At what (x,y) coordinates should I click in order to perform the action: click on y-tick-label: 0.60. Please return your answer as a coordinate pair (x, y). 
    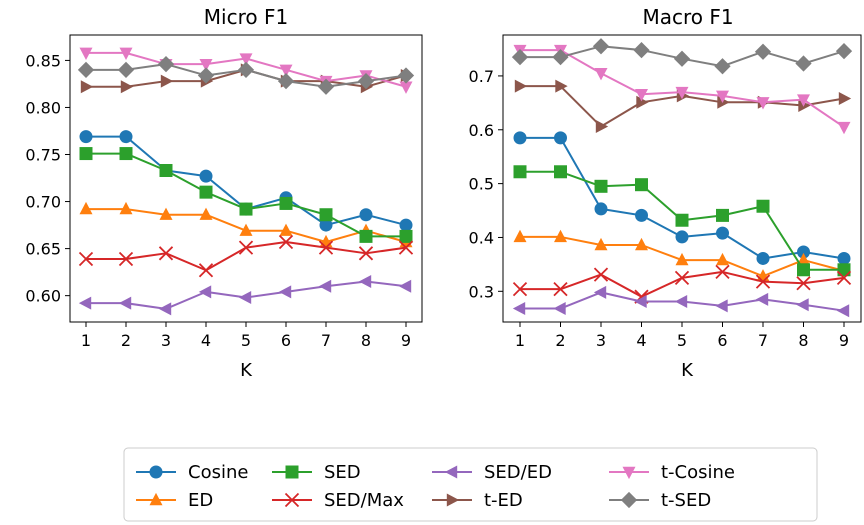
    Looking at the image, I should click on (43, 296).